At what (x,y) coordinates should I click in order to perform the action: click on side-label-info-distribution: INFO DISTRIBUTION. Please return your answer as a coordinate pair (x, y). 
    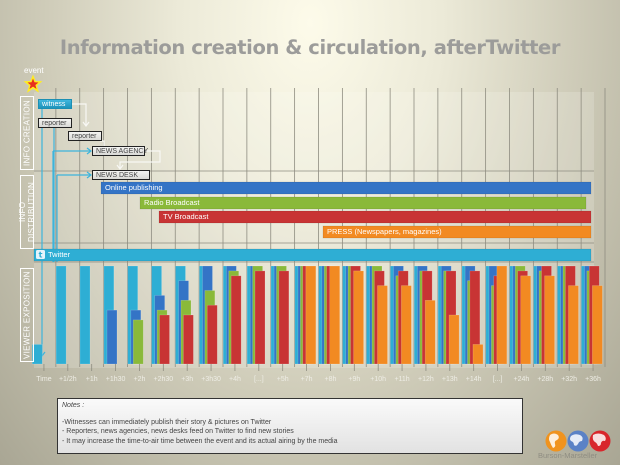
    Looking at the image, I should click on (27, 212).